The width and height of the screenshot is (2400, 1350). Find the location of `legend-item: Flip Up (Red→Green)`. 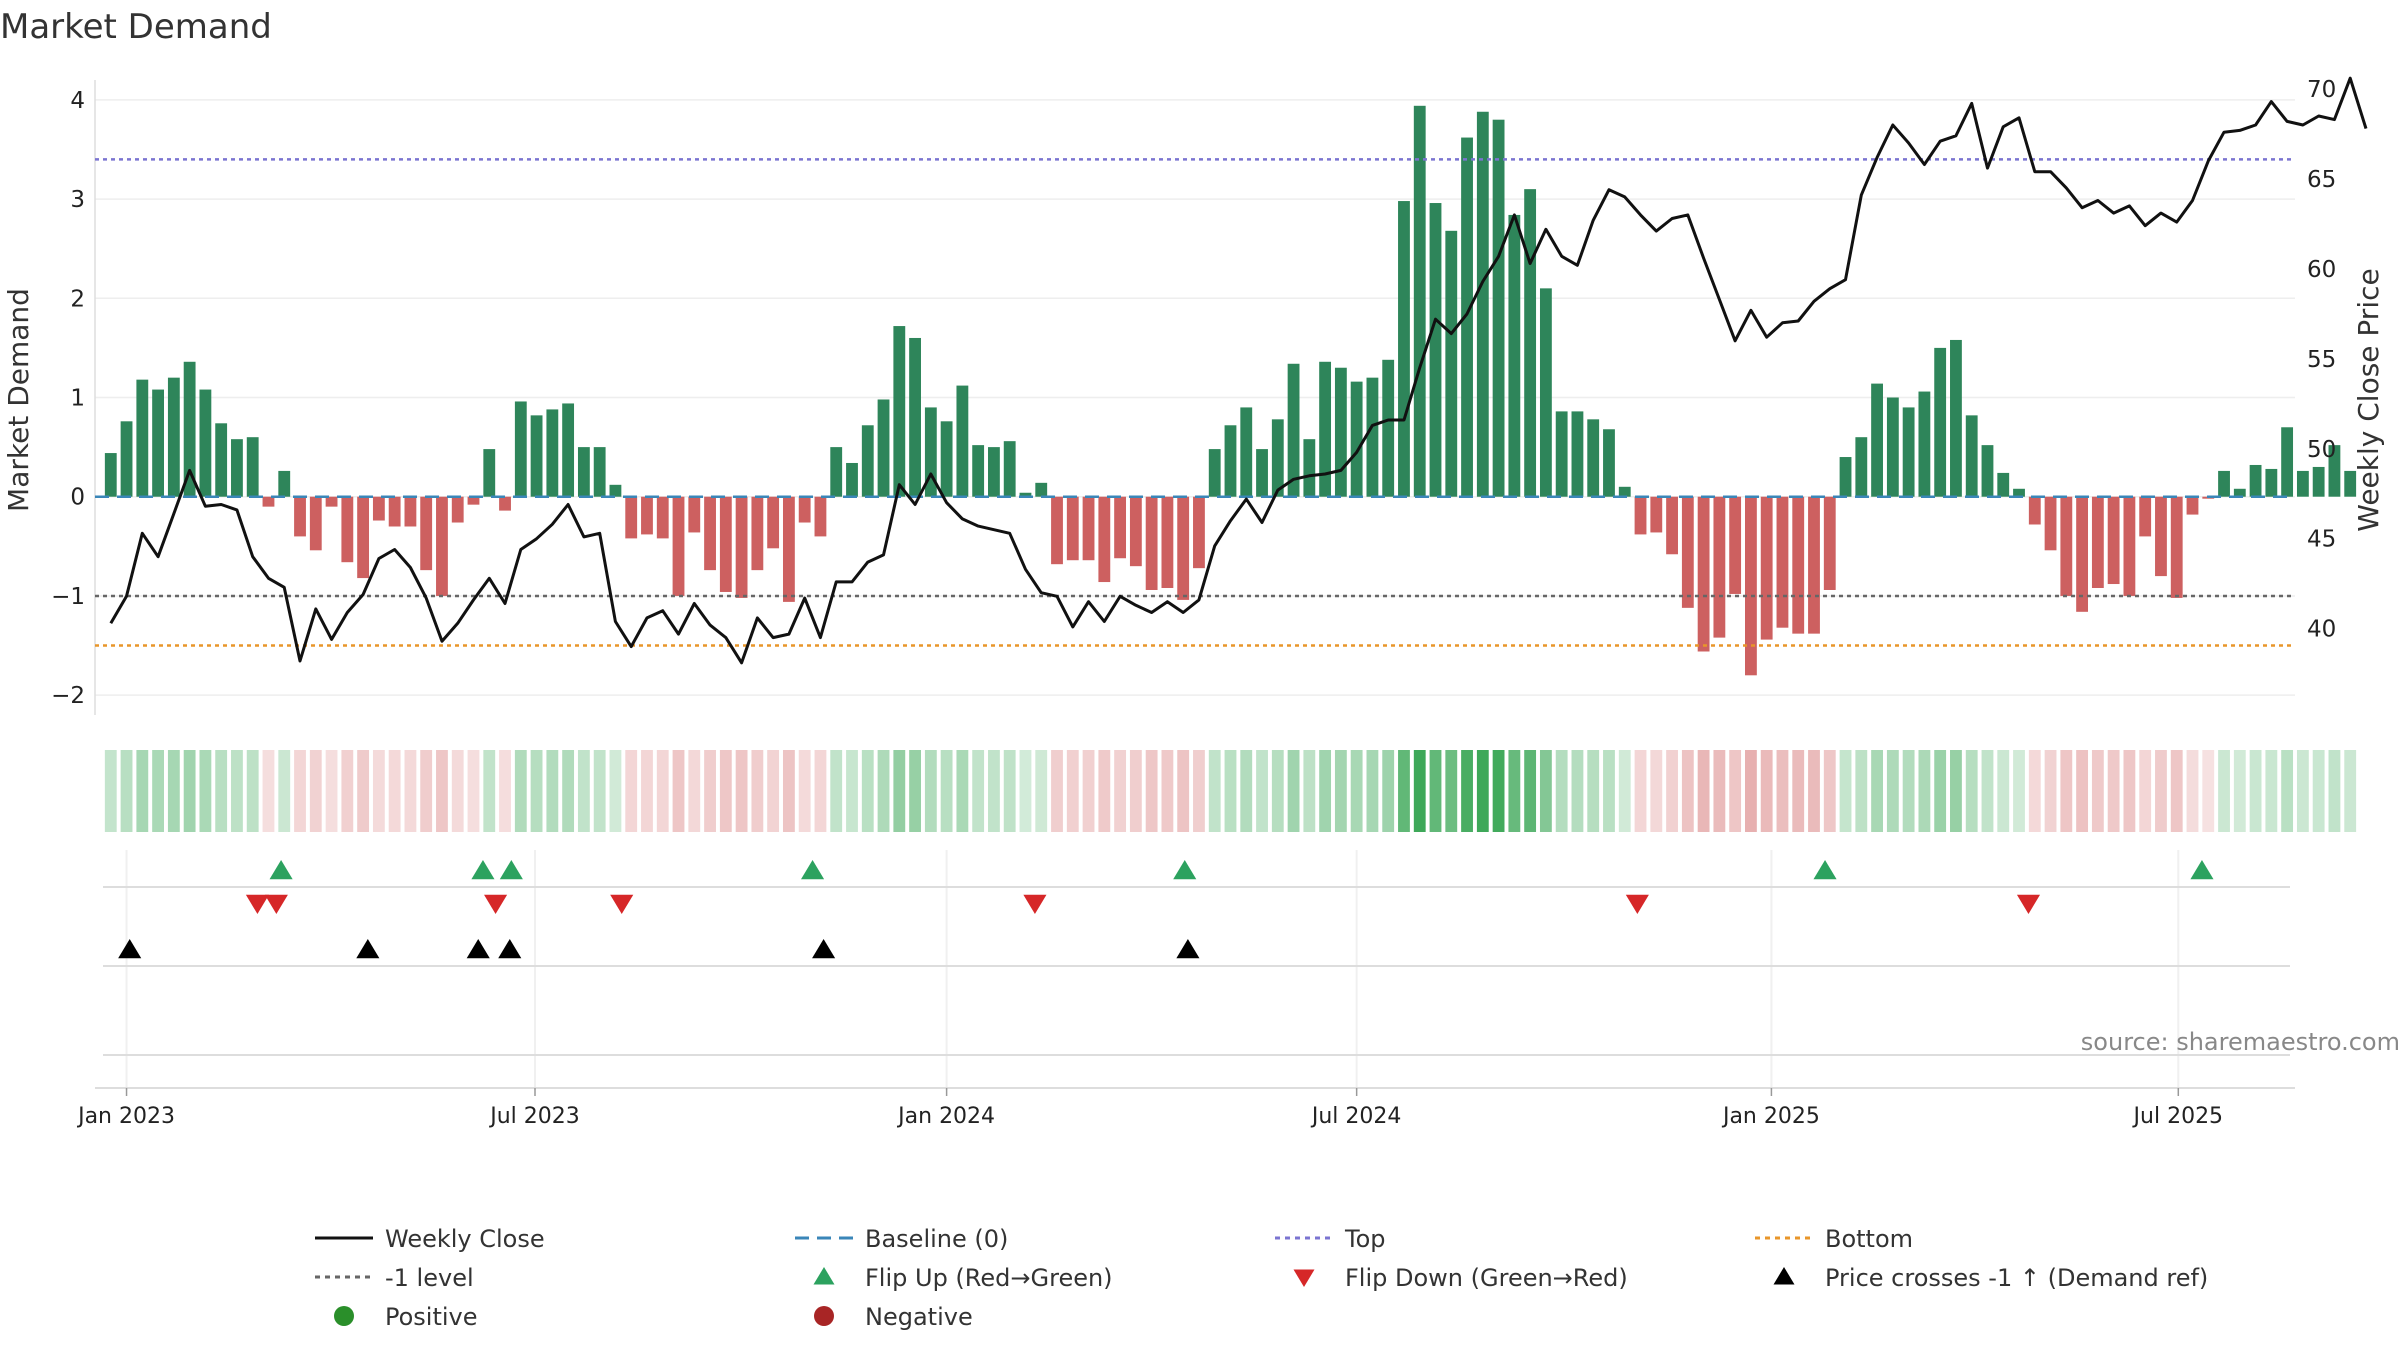

legend-item: Flip Up (Red→Green) is located at coordinates (963, 1278).